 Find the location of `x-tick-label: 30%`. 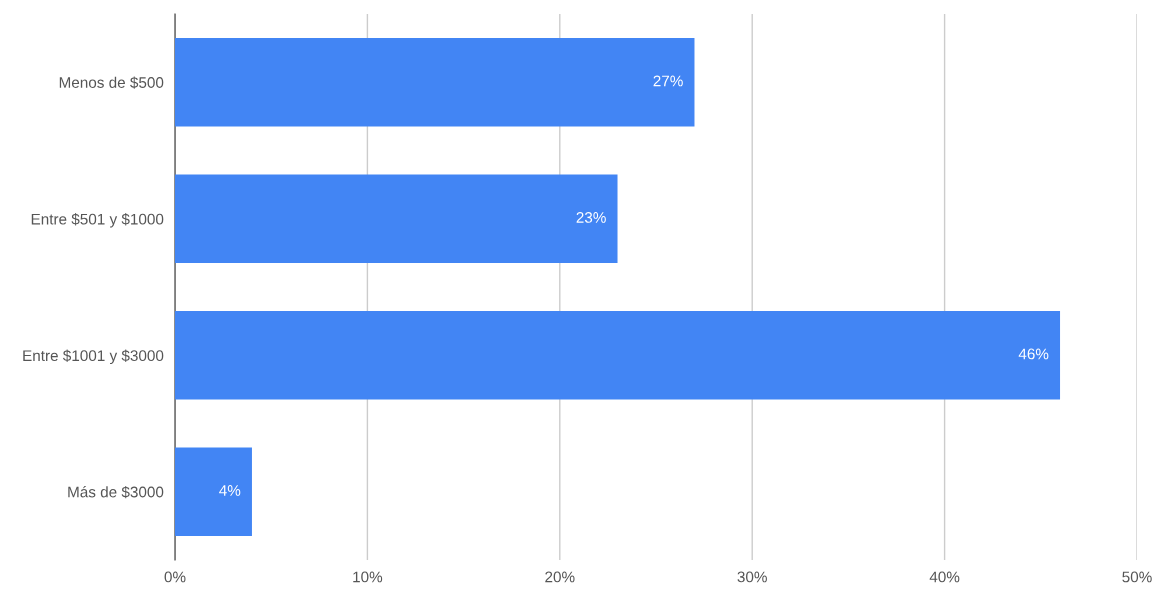

x-tick-label: 30% is located at coordinates (752, 577).